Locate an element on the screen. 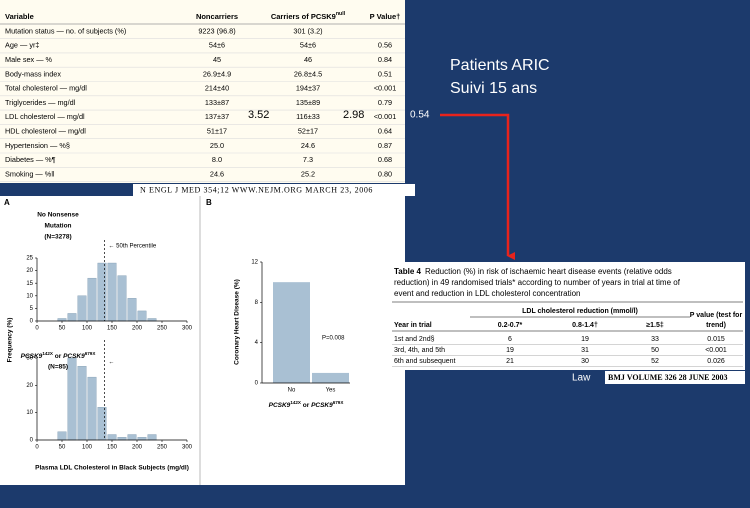  y-axis-label: Coronary Heart Disease (%) is located at coordinates (237, 322).